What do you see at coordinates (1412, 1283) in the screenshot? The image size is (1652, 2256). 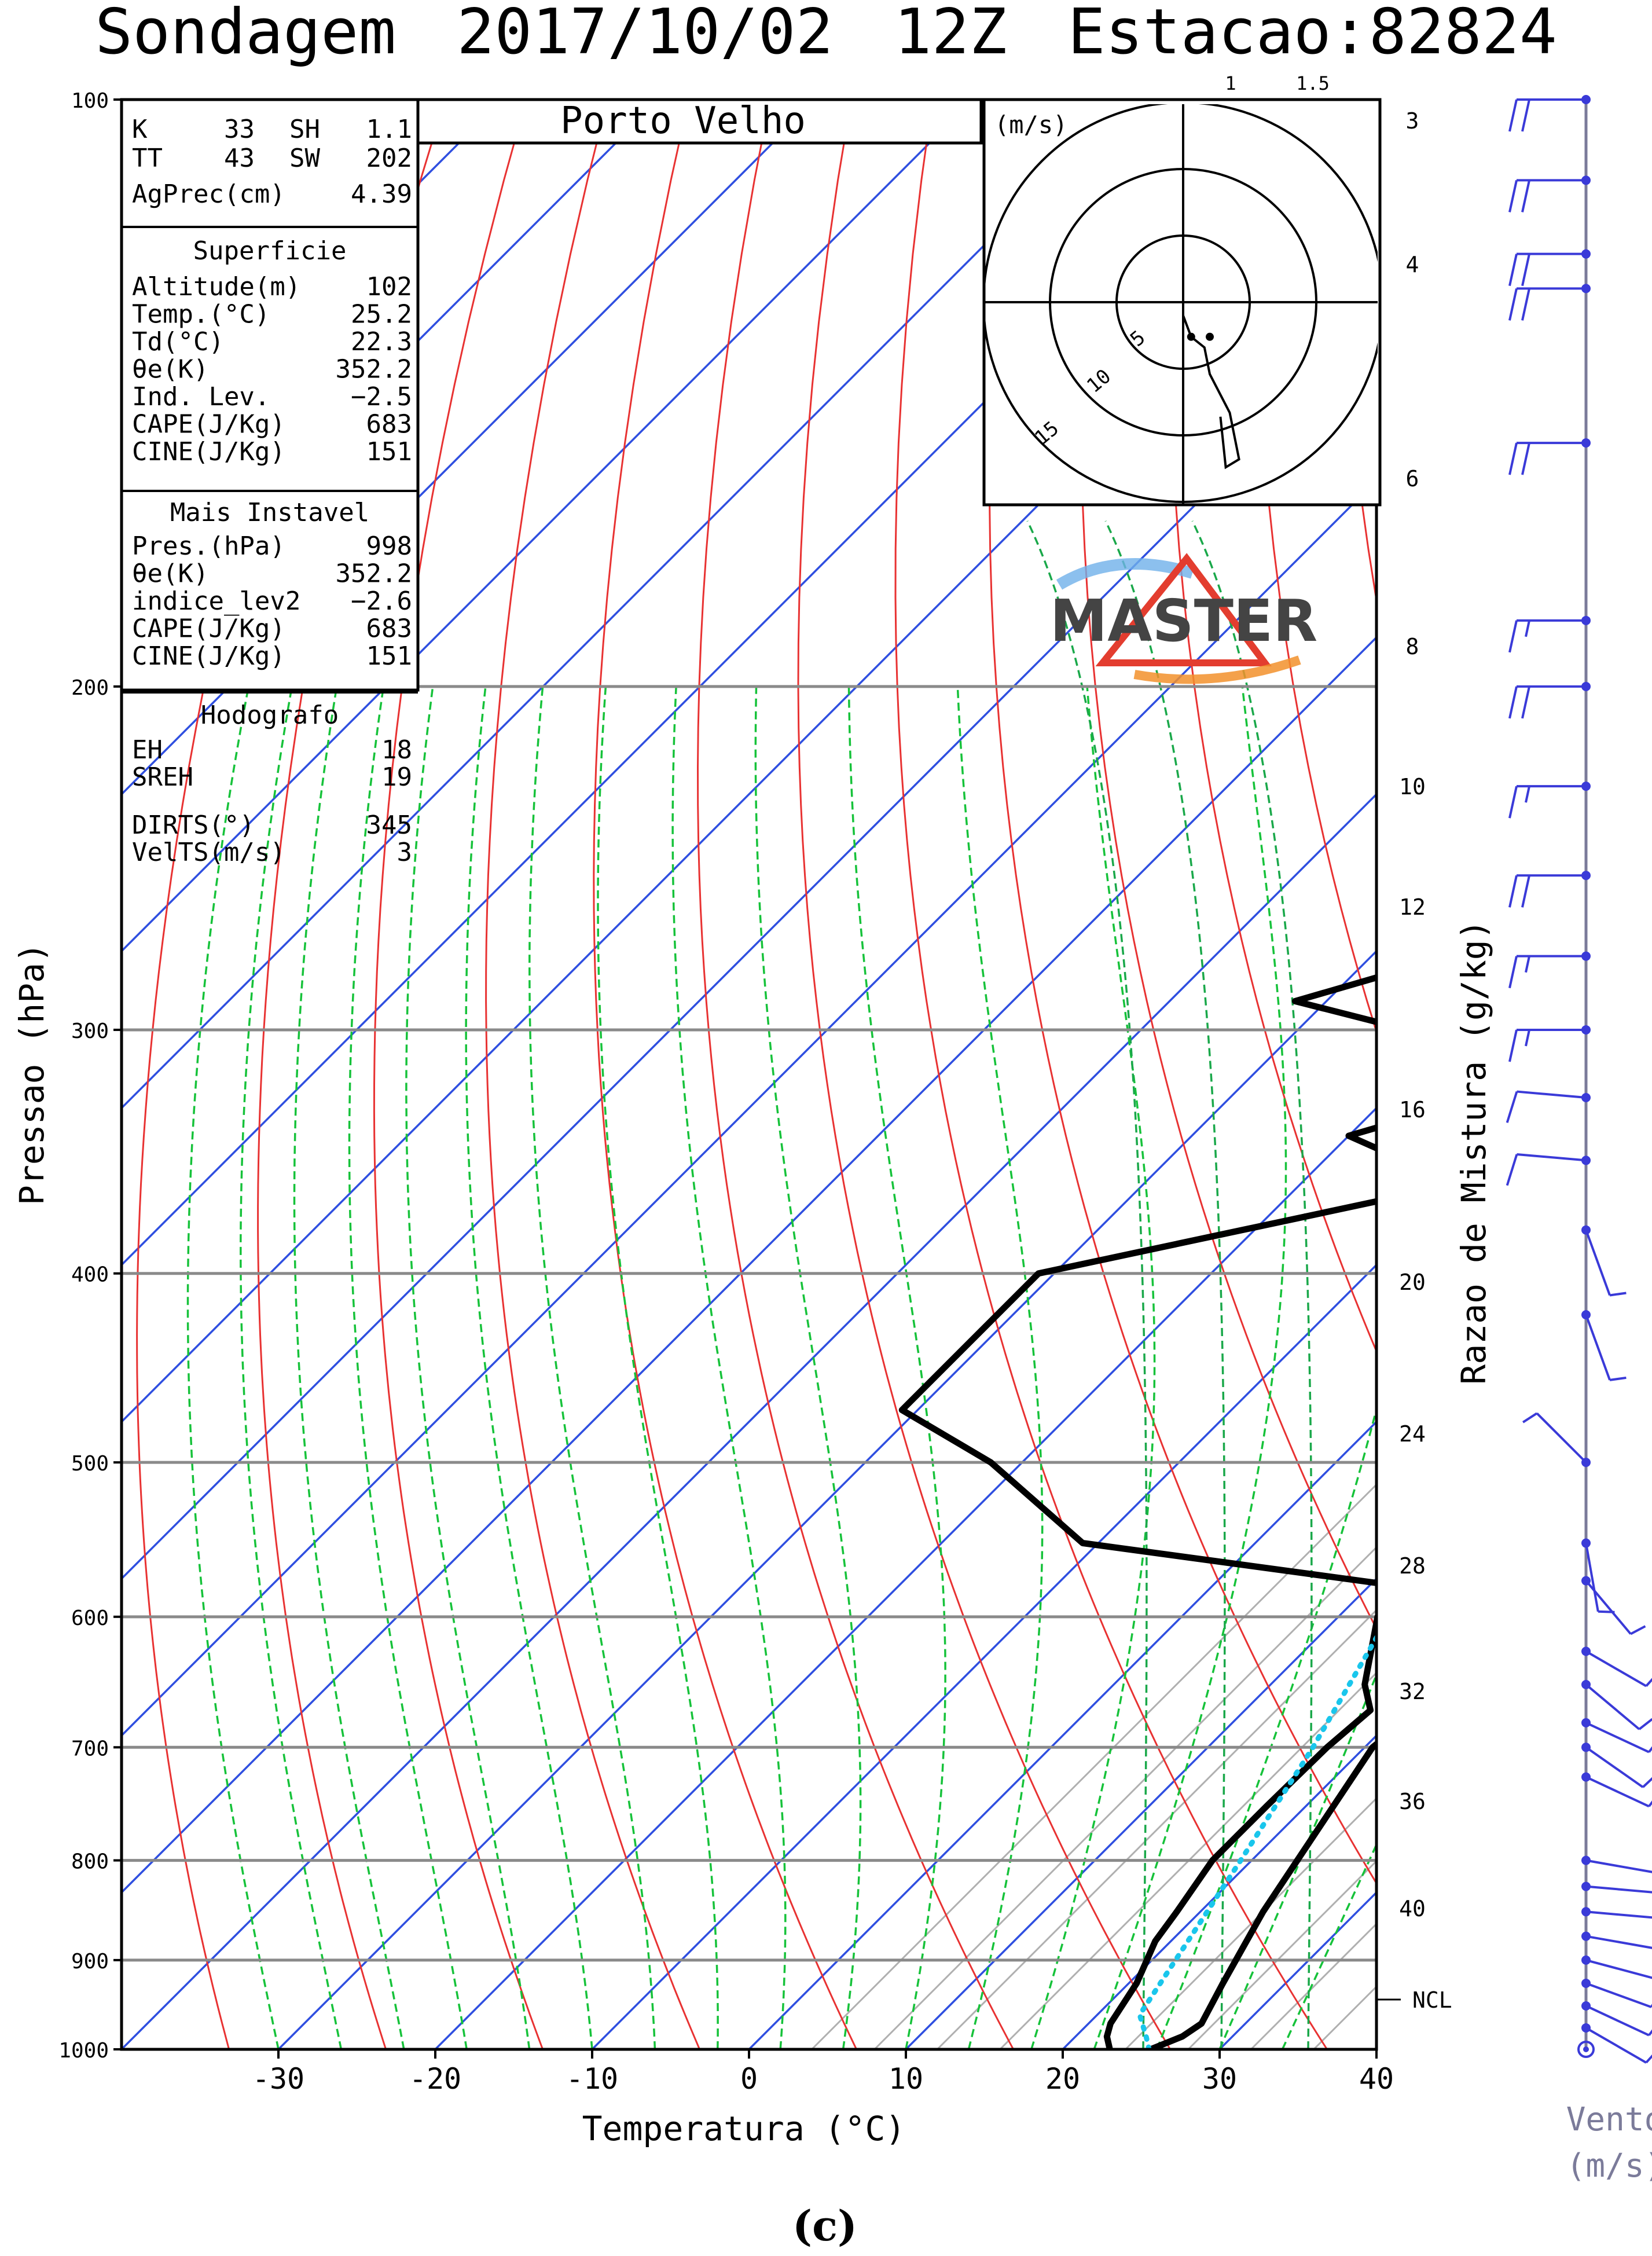 I see `mixing-ratio-label: 20` at bounding box center [1412, 1283].